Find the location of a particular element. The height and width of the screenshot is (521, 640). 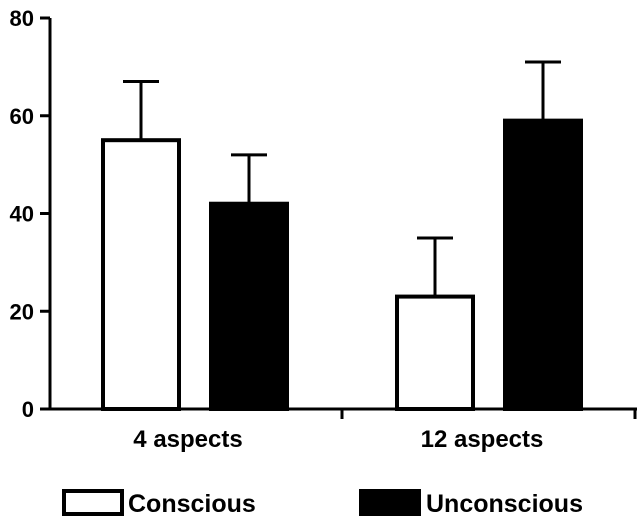

x-tick-label: 4 aspects is located at coordinates (187, 439).